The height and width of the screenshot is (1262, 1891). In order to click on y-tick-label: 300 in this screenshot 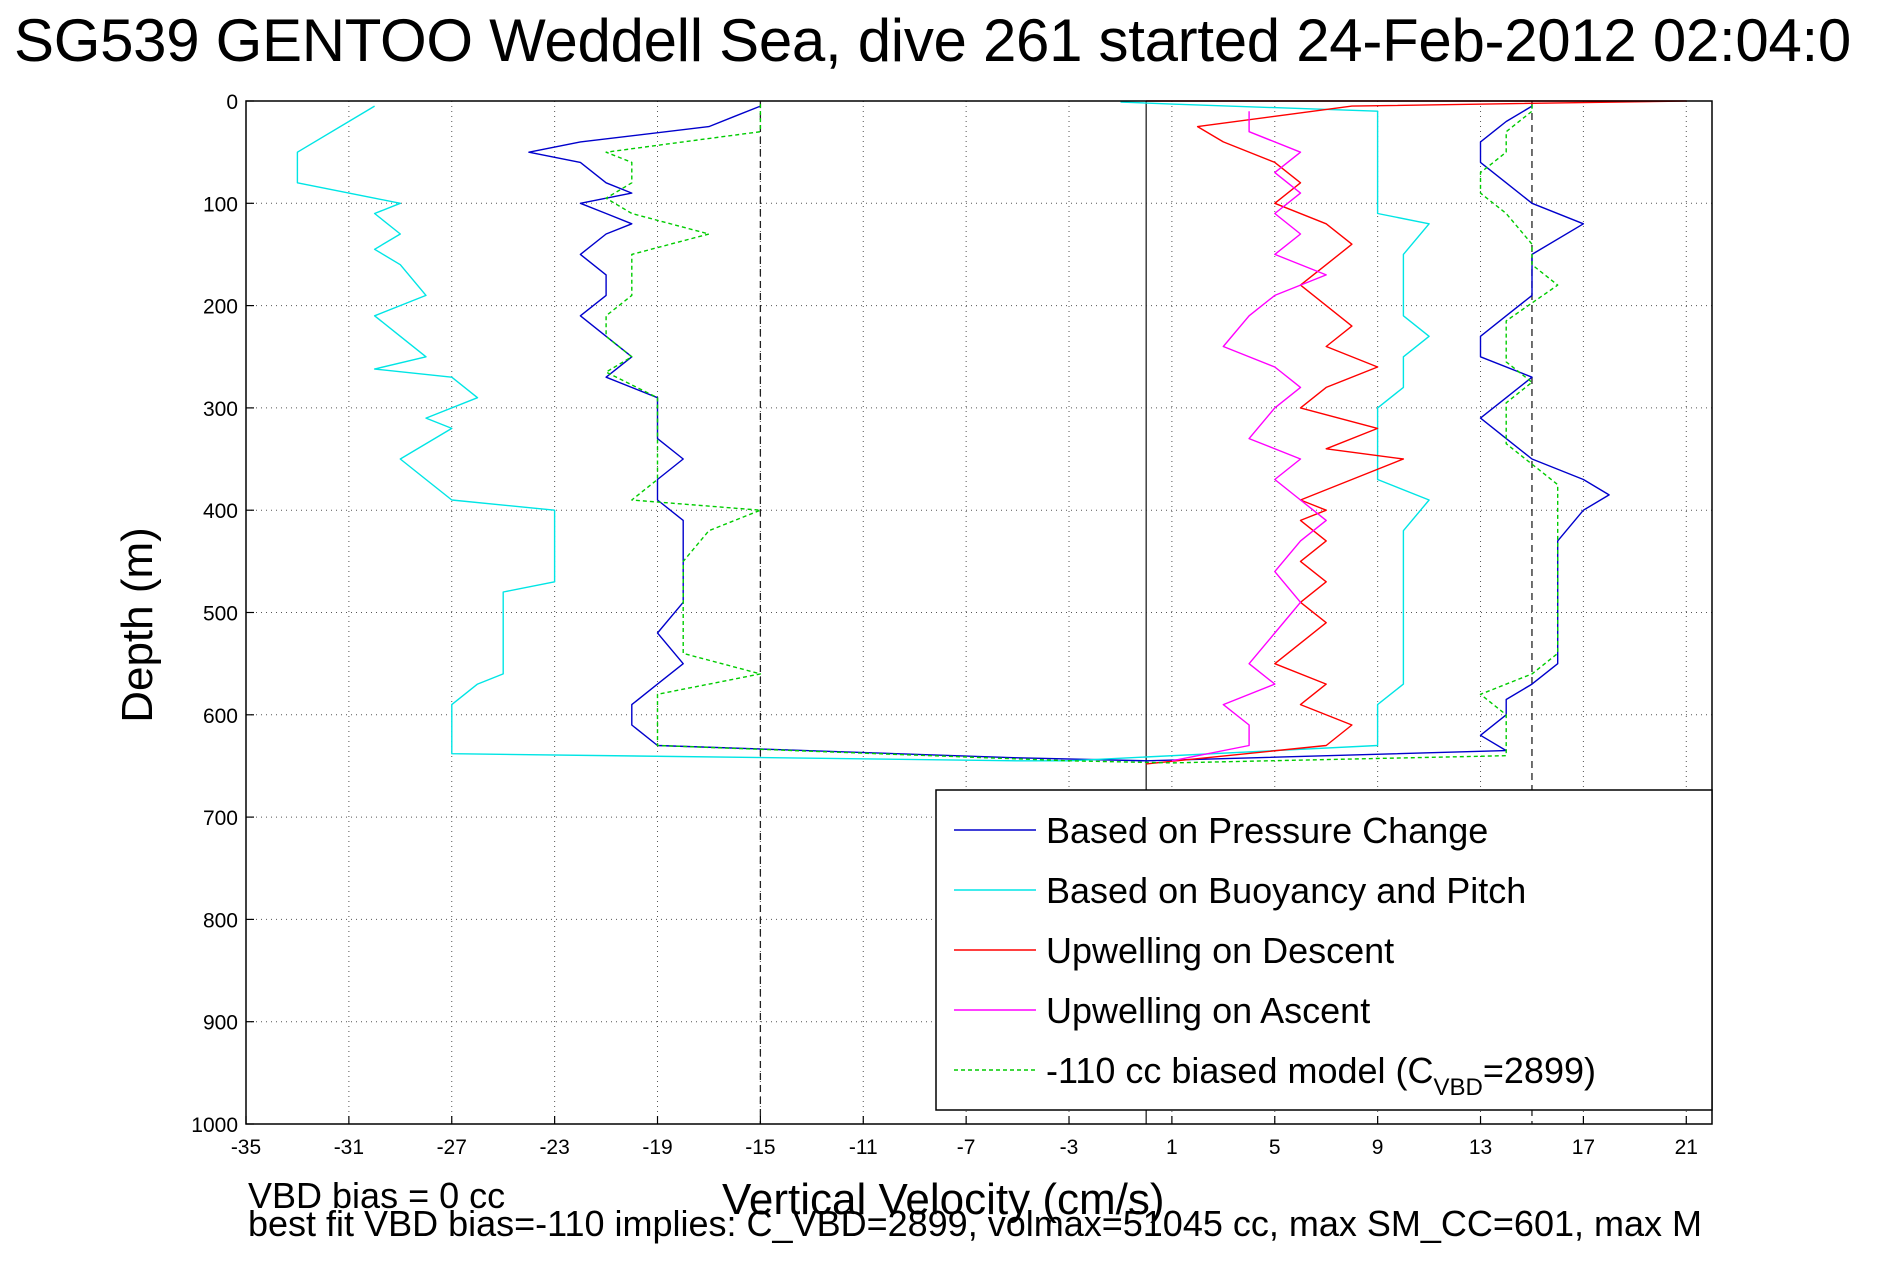, I will do `click(220, 409)`.